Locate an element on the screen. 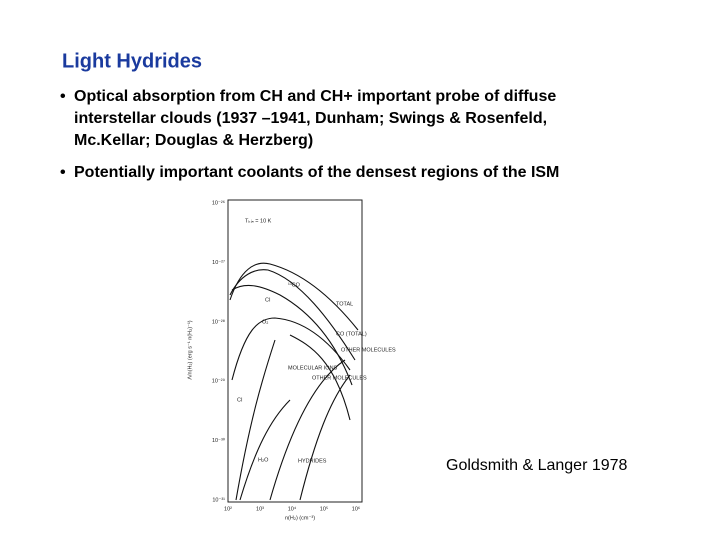 This screenshot has height=540, width=720. figure-label: HYDRIDES is located at coordinates (312, 461).